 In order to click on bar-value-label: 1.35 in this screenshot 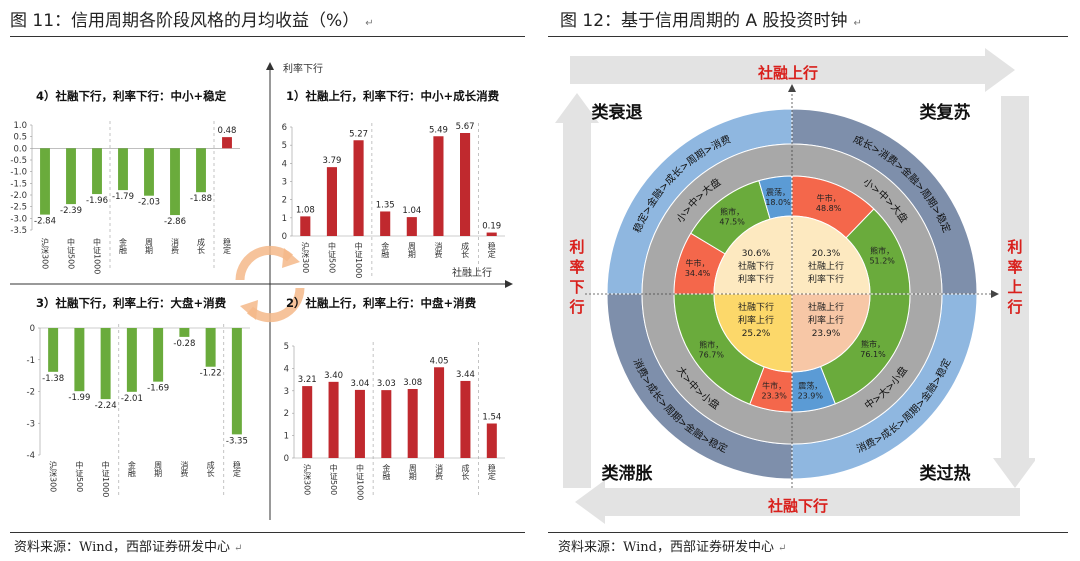, I will do `click(385, 205)`.